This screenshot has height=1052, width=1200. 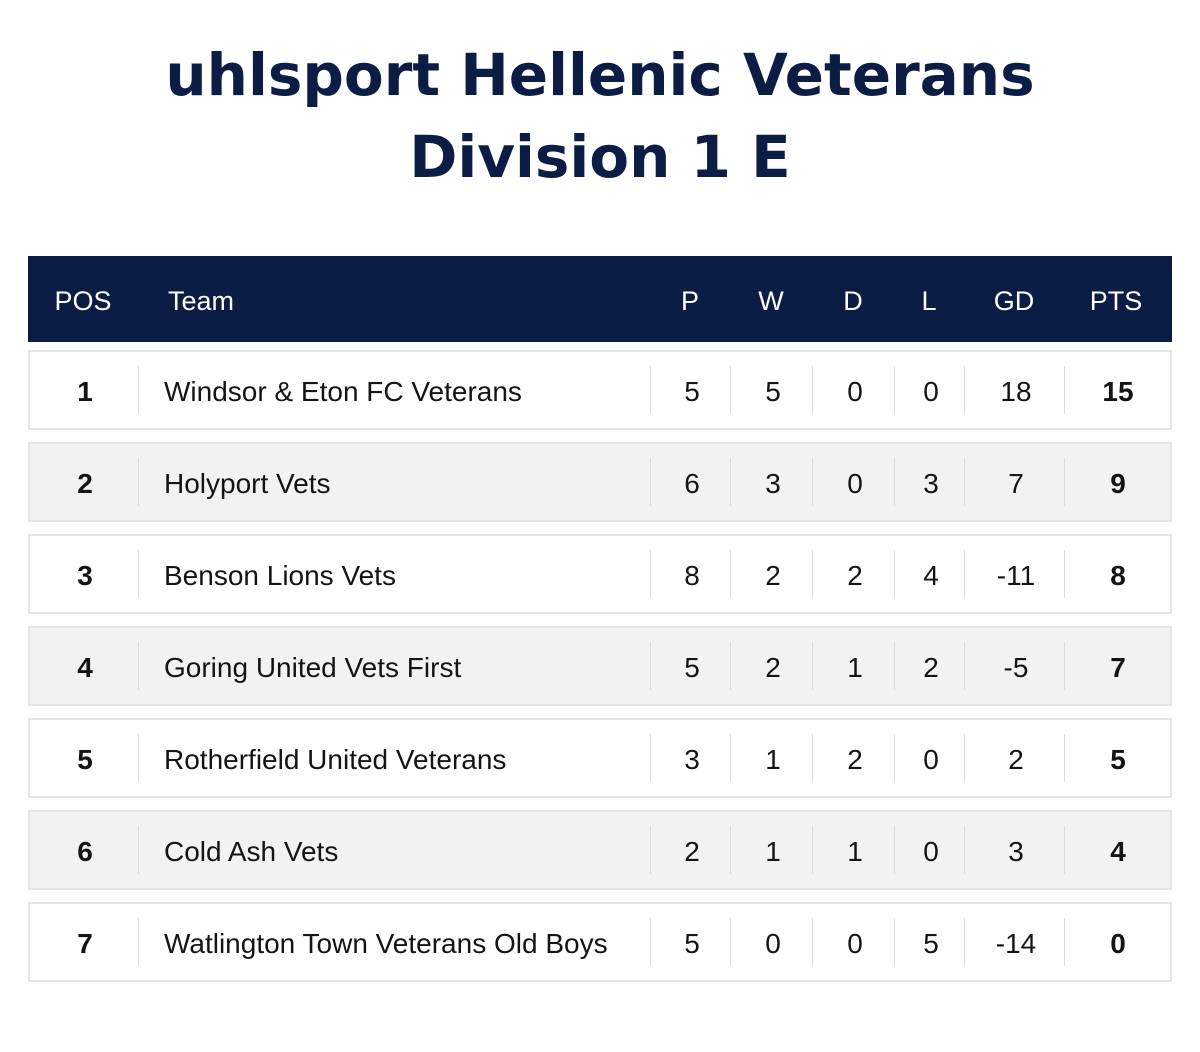 What do you see at coordinates (1016, 851) in the screenshot?
I see `row-goal-difference: 3` at bounding box center [1016, 851].